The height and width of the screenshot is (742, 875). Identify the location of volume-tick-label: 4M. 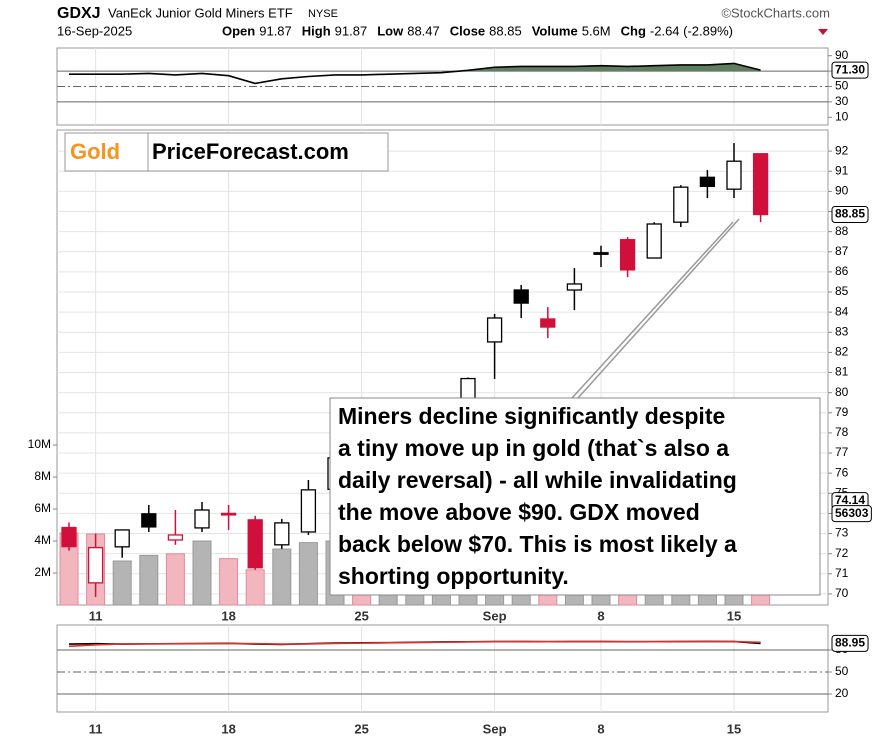
(42, 540).